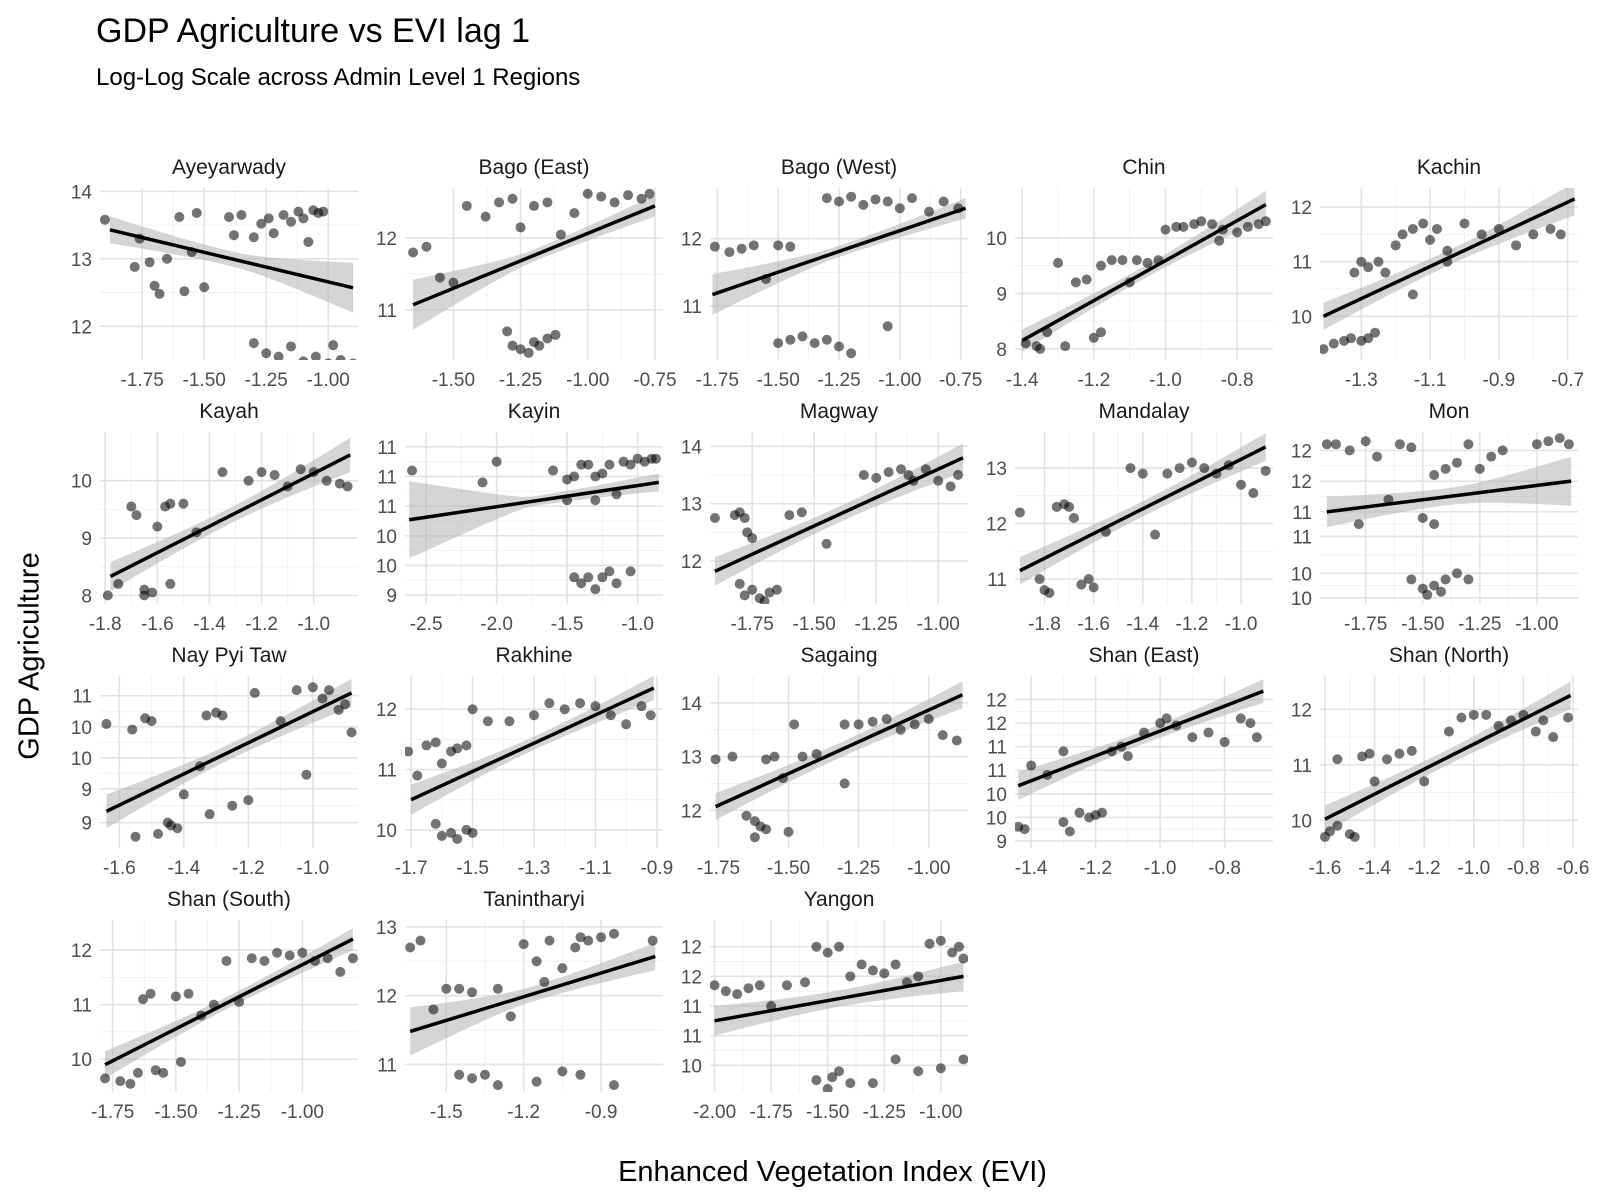 The height and width of the screenshot is (1200, 1600). What do you see at coordinates (534, 167) in the screenshot?
I see `facet-label: Bago (East)` at bounding box center [534, 167].